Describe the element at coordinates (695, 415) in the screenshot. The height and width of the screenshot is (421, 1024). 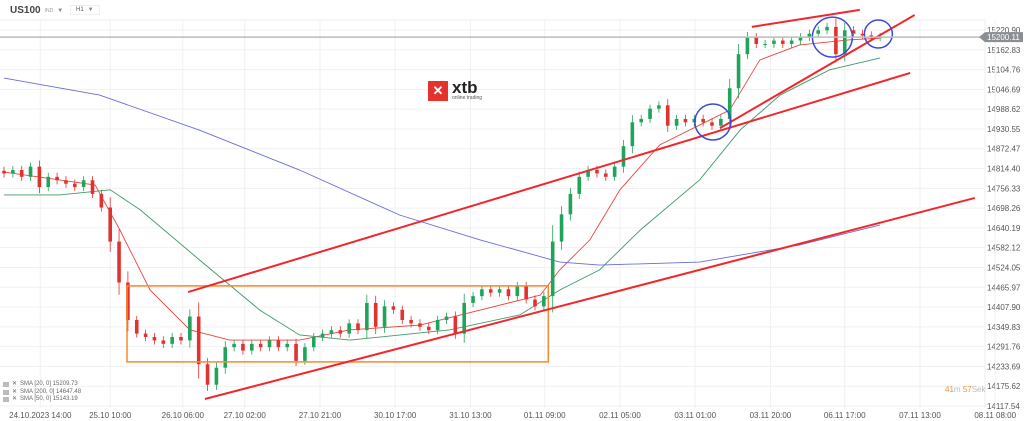
I see `x-tick-label: 03.11 01:00` at that location.